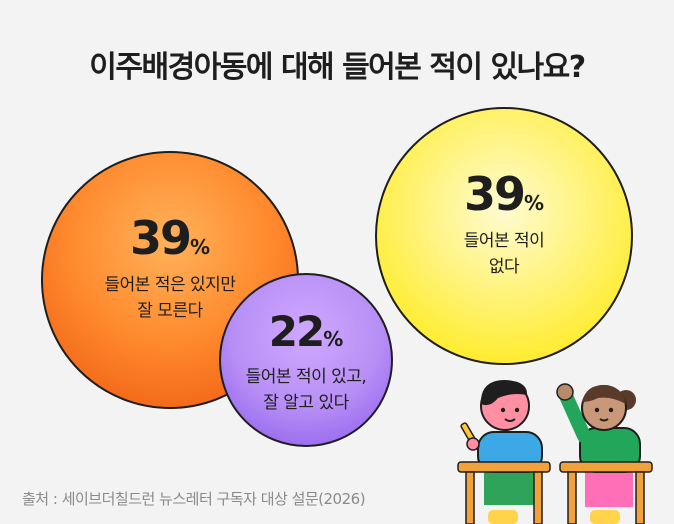 The image size is (674, 524). I want to click on page-title: 이주배경아동에 대해 들어본 적이 있나요?, so click(337, 67).